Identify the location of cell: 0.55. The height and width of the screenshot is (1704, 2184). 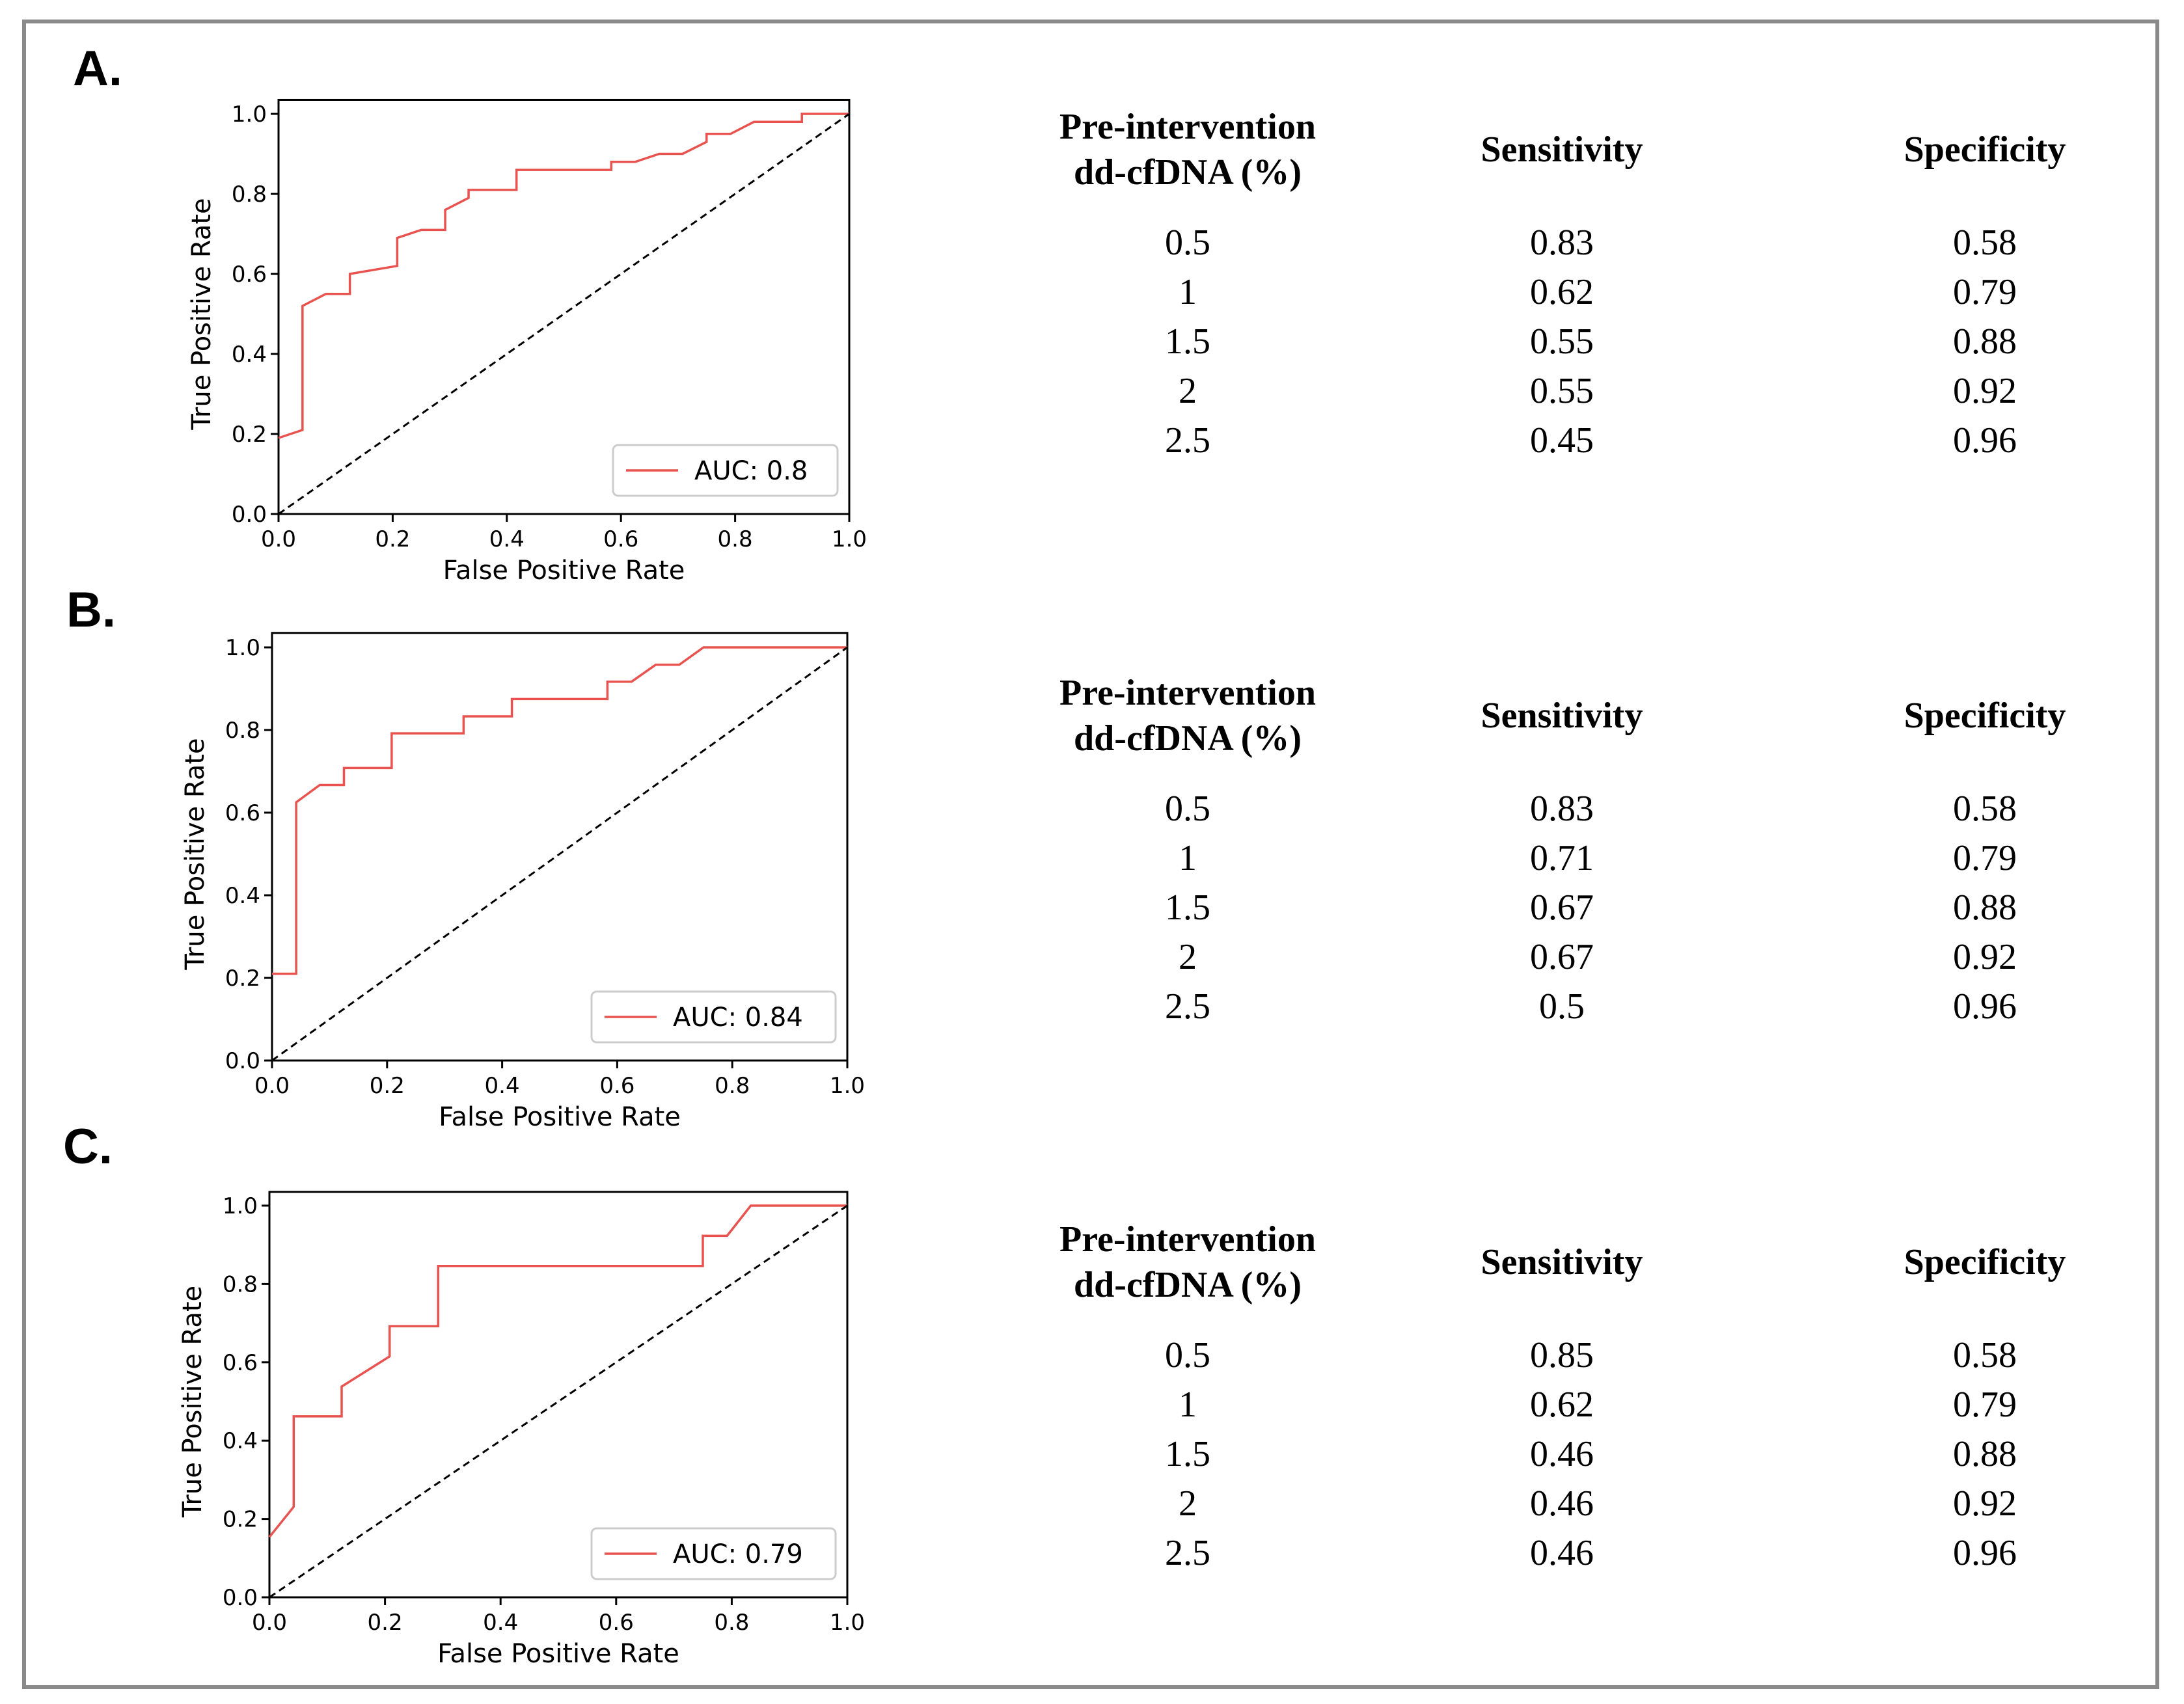
(1562, 341).